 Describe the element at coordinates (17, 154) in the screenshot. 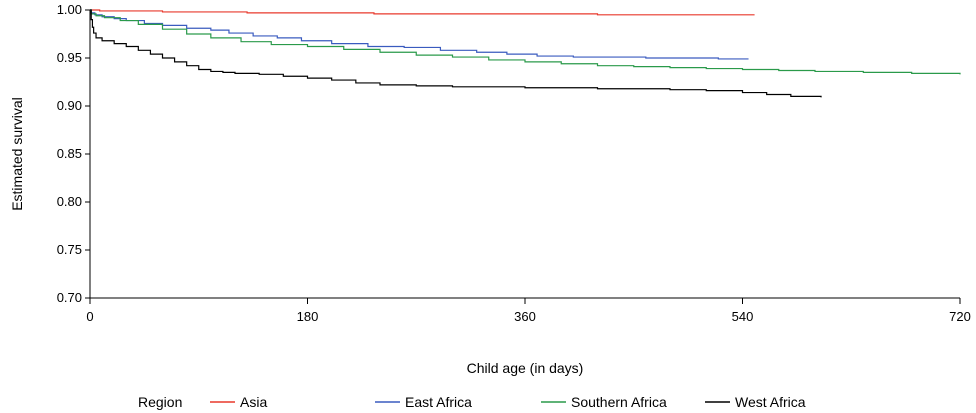

I see `y-axis-title: Estimated survival` at that location.